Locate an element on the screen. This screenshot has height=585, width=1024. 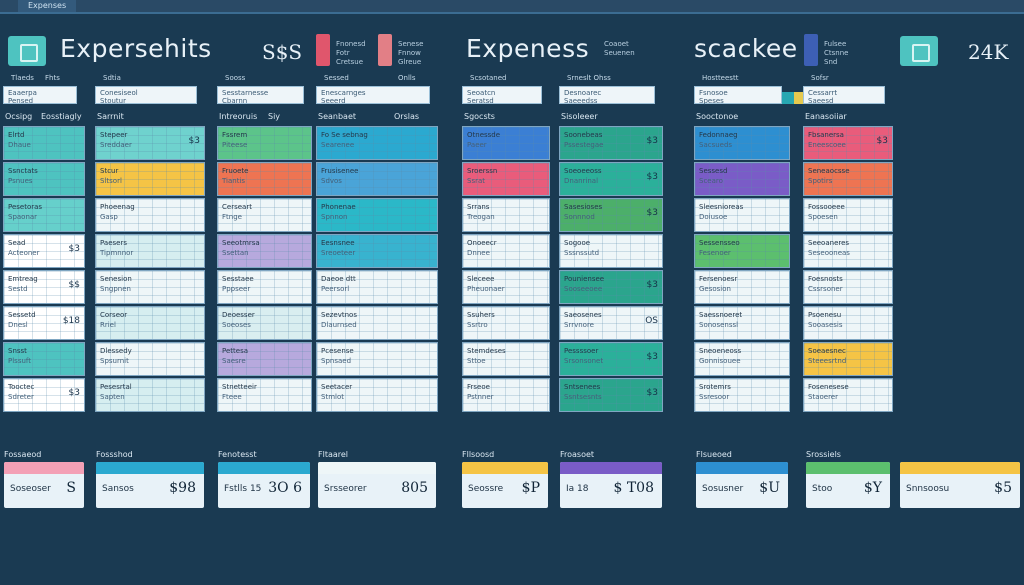
summary-card: Ia 18 $ T08 is located at coordinates (611, 485).